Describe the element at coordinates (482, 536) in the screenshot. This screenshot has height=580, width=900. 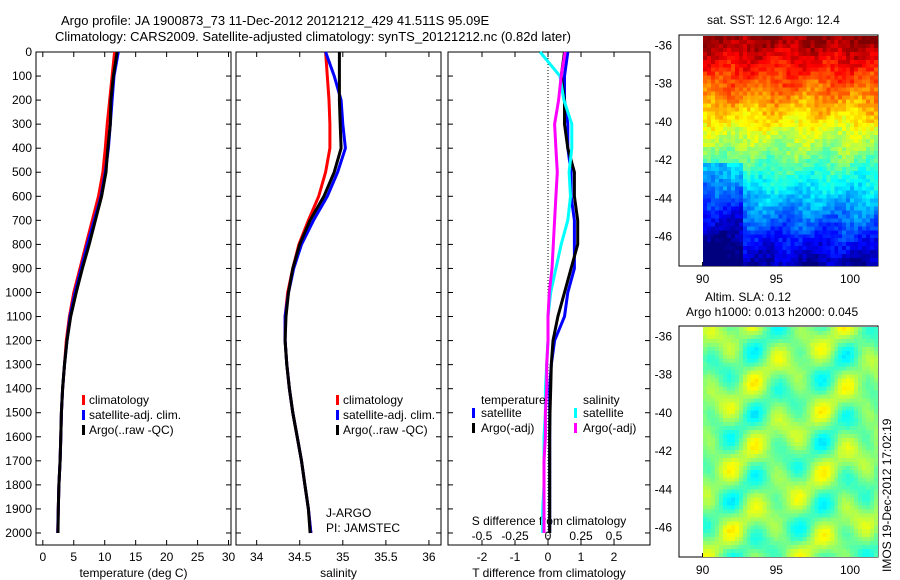
I see `s-difference-tick-label: -0.5` at that location.